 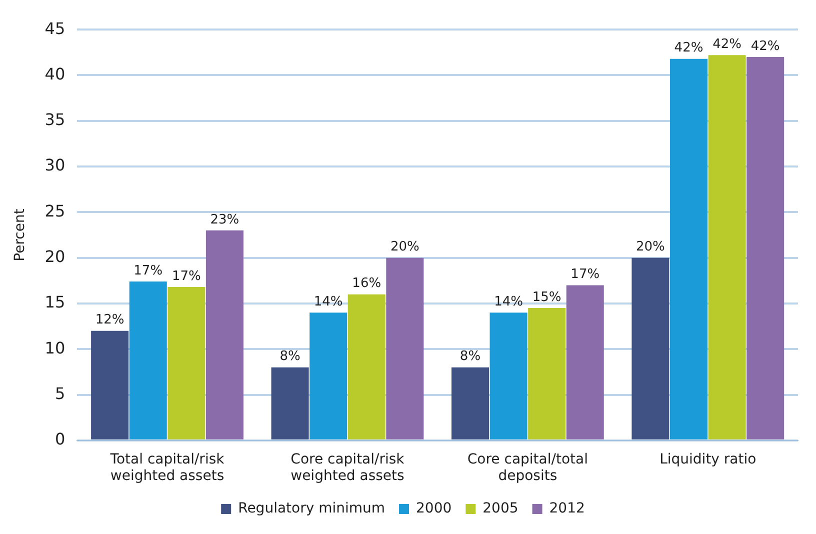 What do you see at coordinates (60, 439) in the screenshot?
I see `y-tick-label: 0` at bounding box center [60, 439].